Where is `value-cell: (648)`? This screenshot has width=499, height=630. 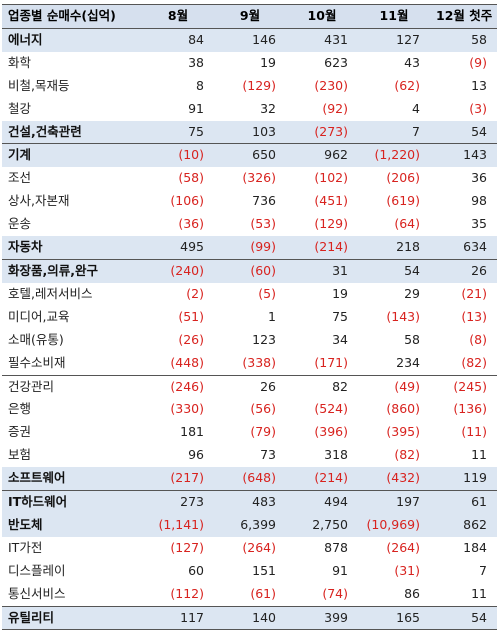 value-cell: (648) is located at coordinates (250, 479).